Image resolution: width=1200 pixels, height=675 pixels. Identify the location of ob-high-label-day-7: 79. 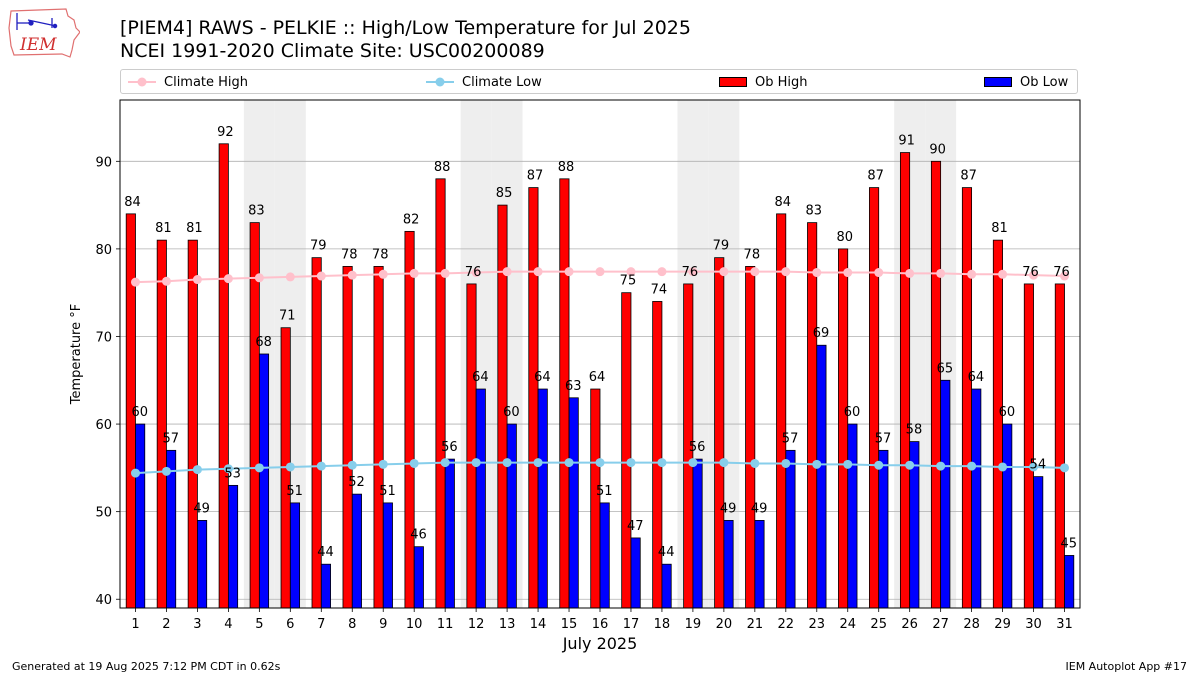
(318, 246).